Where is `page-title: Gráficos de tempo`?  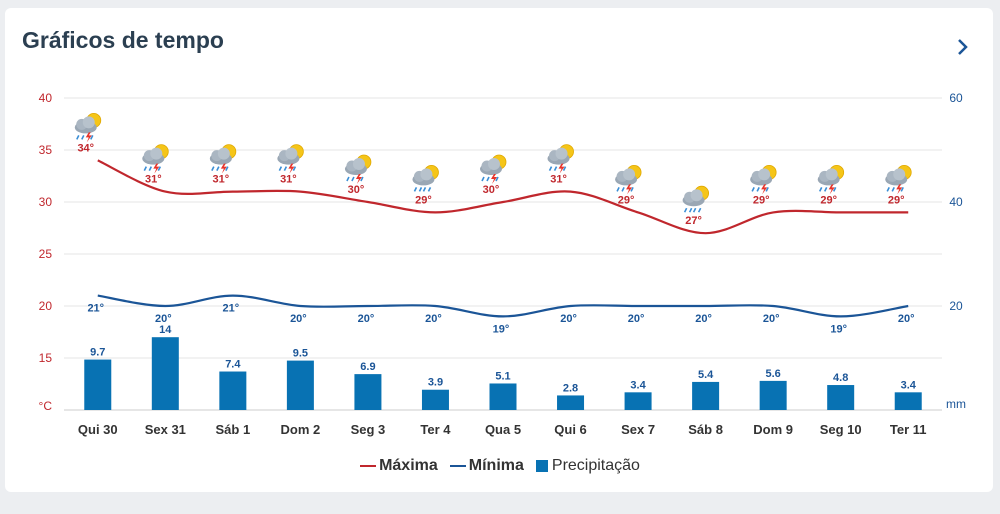
page-title: Gráficos de tempo is located at coordinates (123, 40).